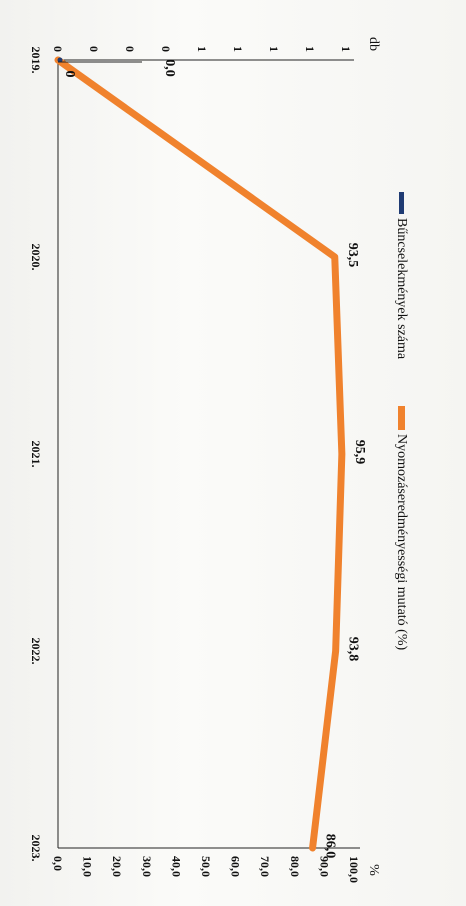 The image size is (466, 906). What do you see at coordinates (401, 203) in the screenshot?
I see `legend-swatch-buncselekmenyek` at bounding box center [401, 203].